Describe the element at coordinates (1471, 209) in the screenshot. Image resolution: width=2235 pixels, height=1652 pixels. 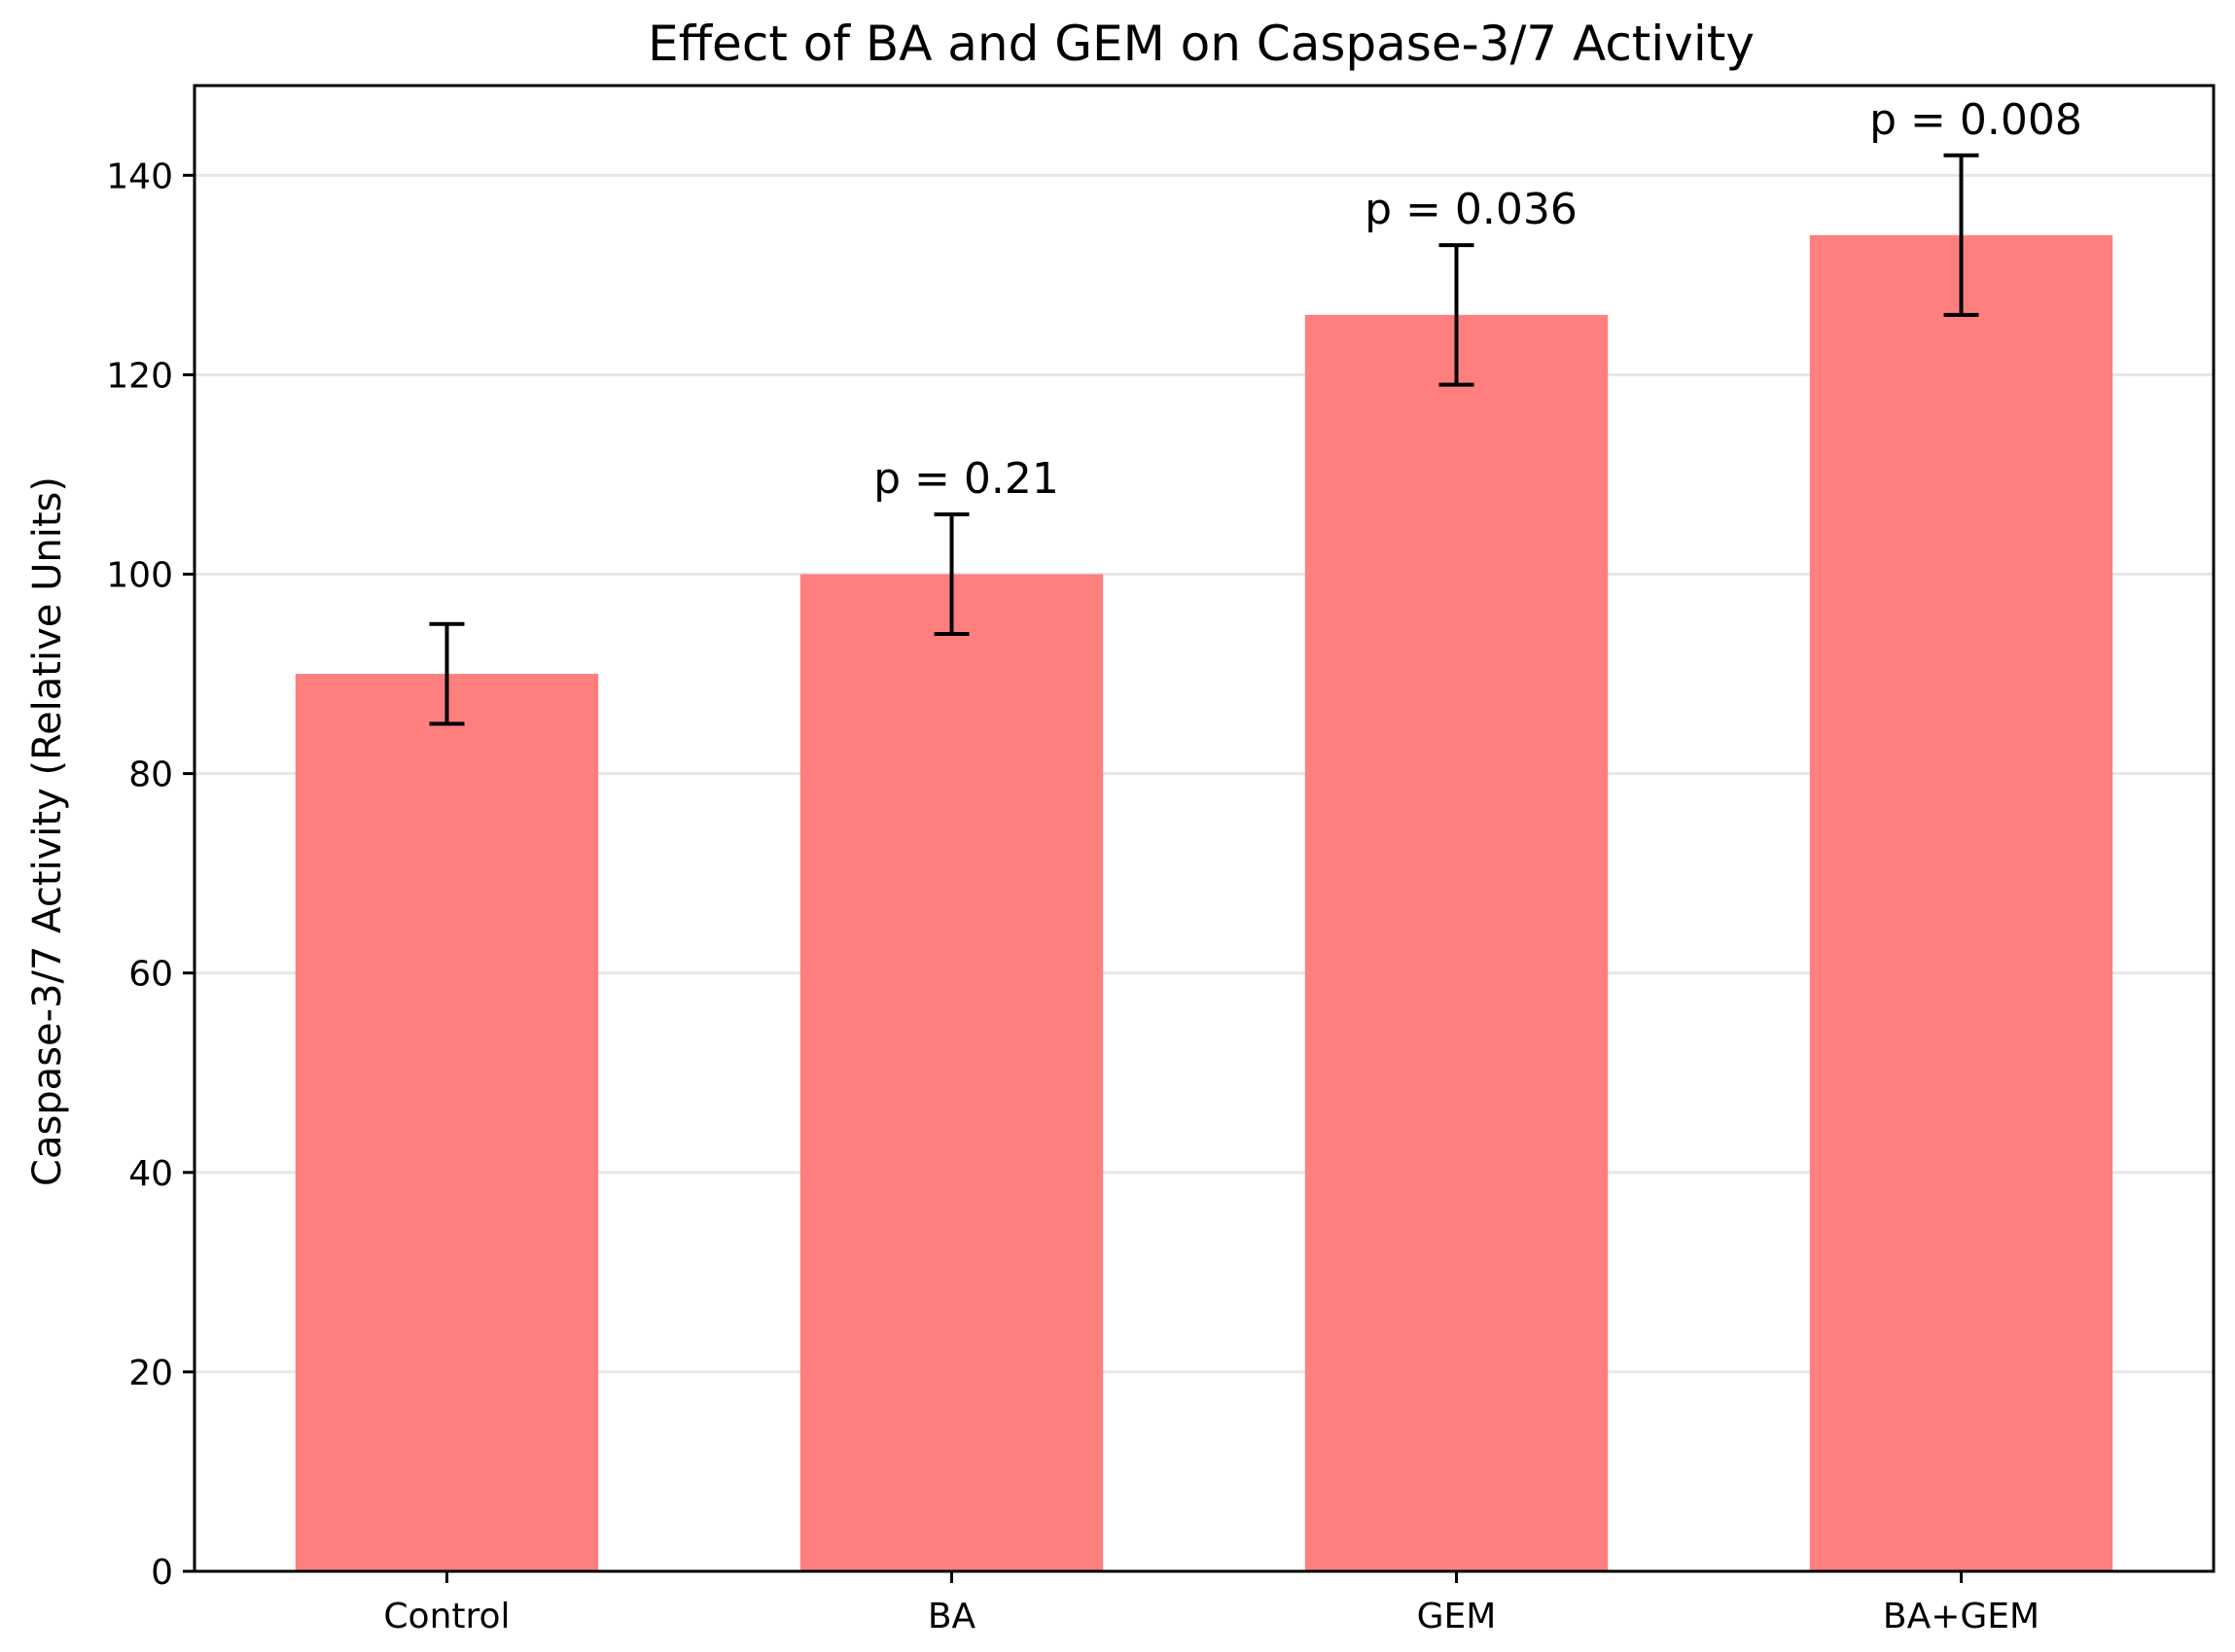
I see `p-value-label: p = 0.036` at that location.